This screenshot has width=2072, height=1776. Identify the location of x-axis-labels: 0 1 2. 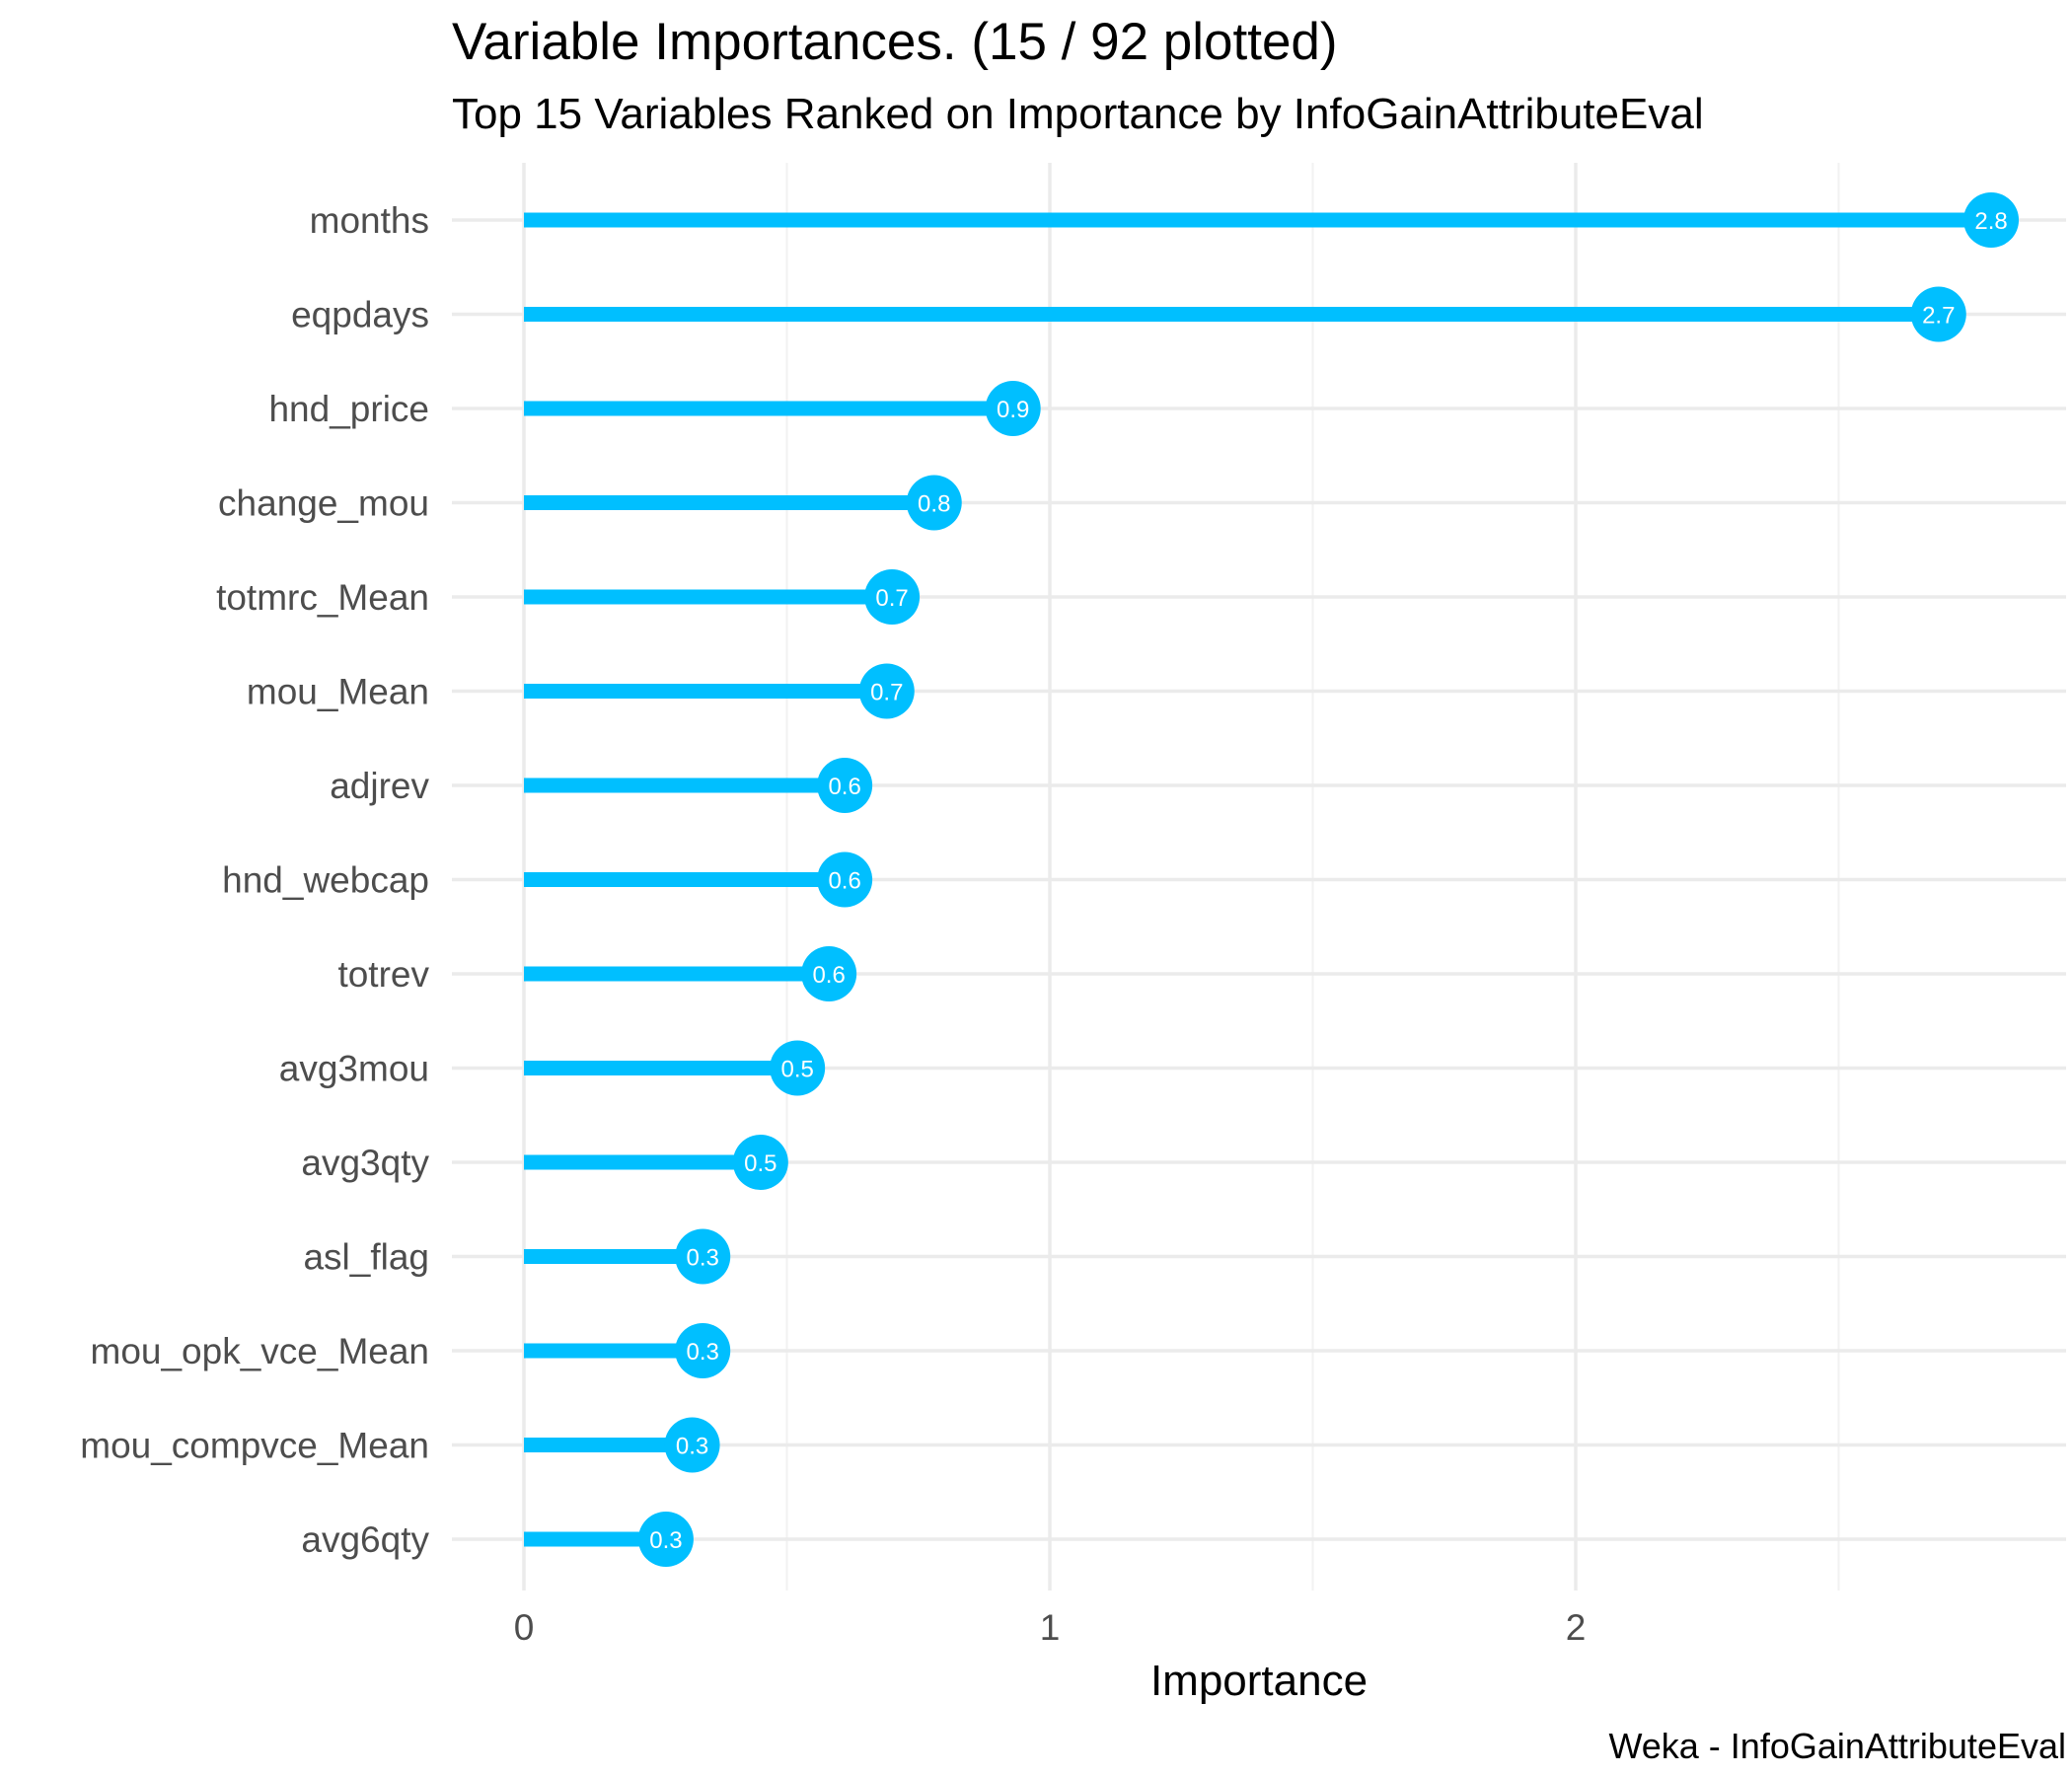
(1051, 1628).